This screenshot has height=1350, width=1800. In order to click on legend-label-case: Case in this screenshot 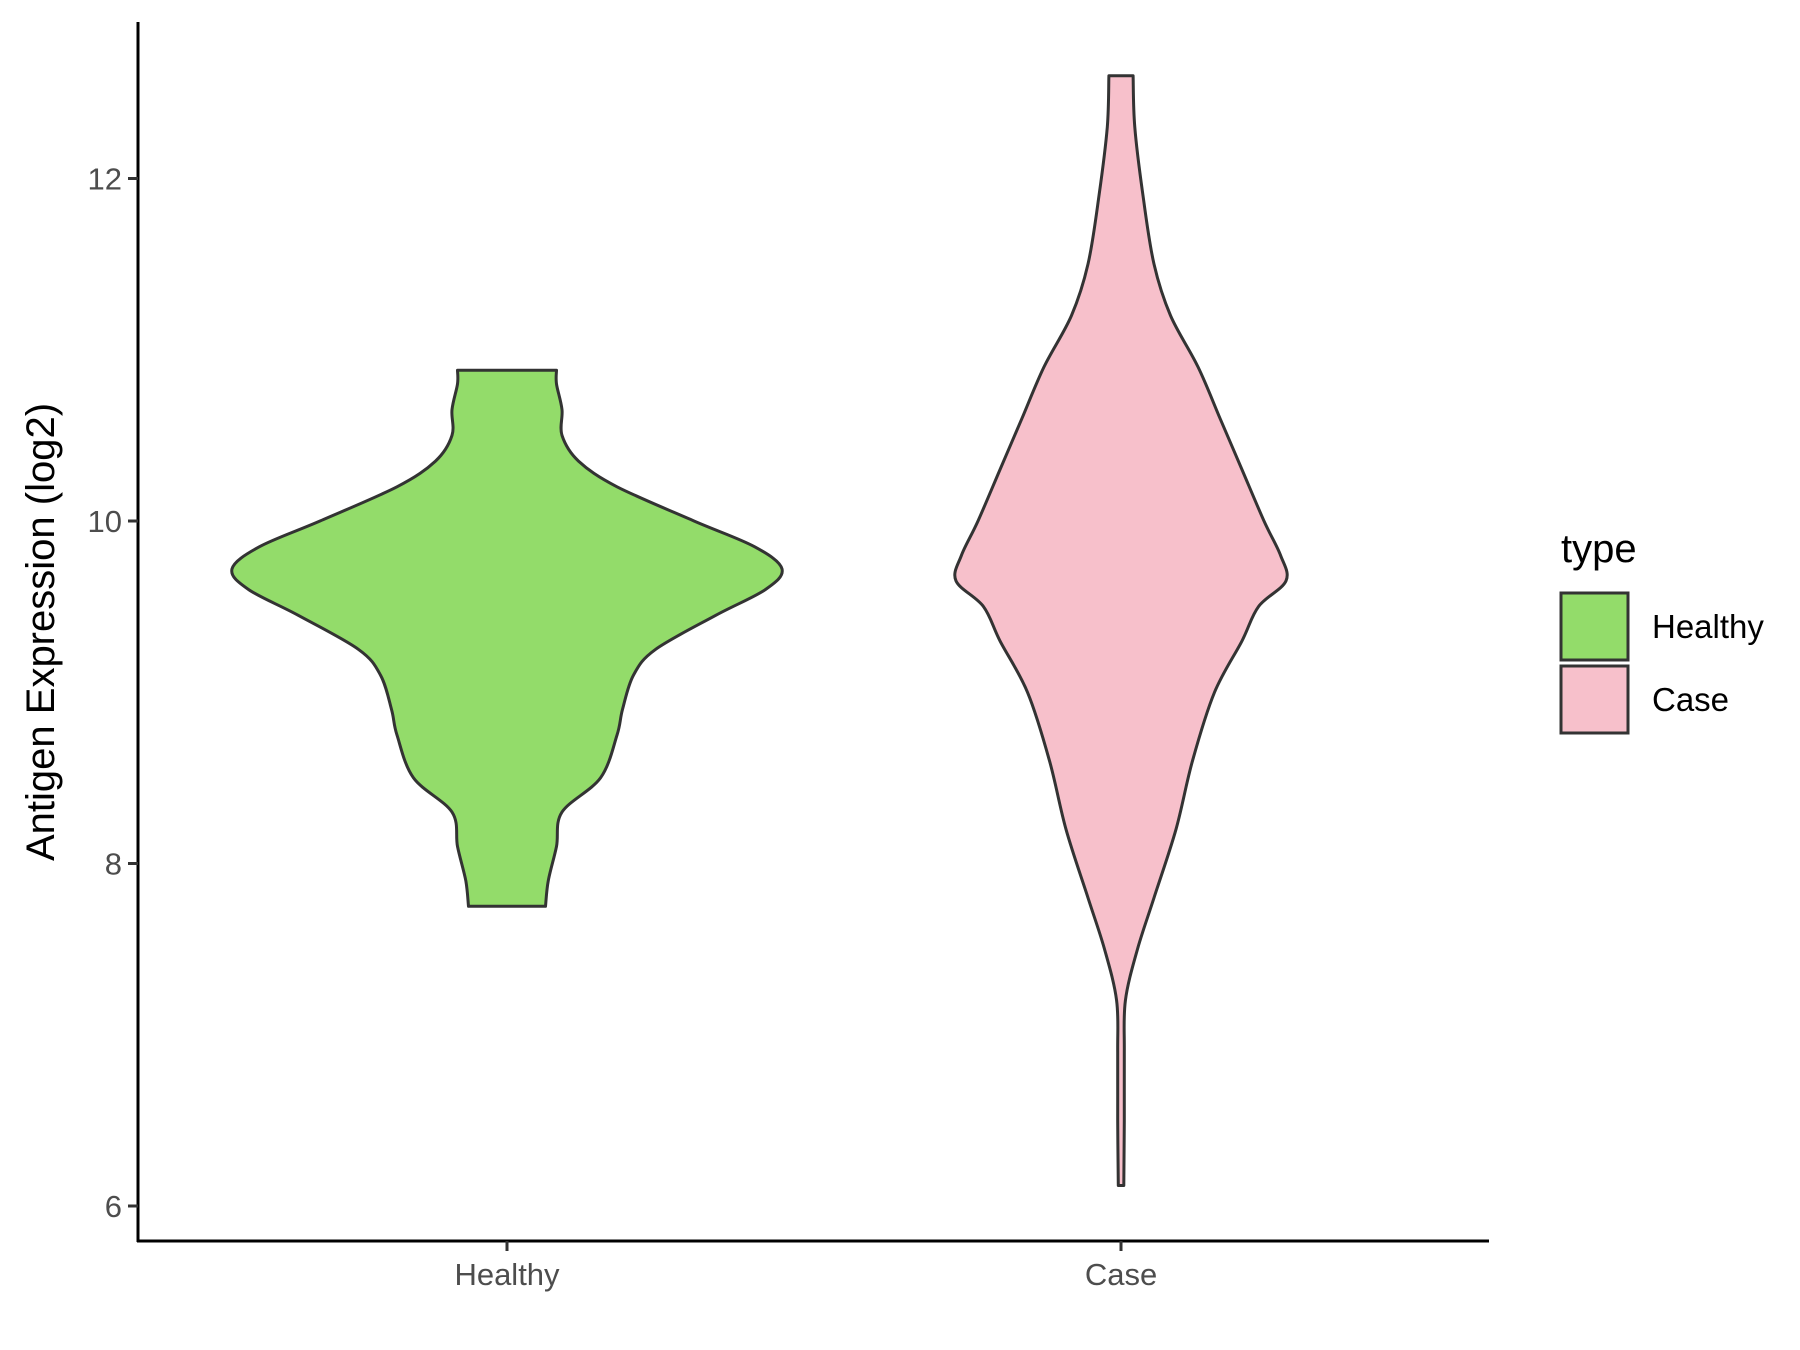, I will do `click(1690, 699)`.